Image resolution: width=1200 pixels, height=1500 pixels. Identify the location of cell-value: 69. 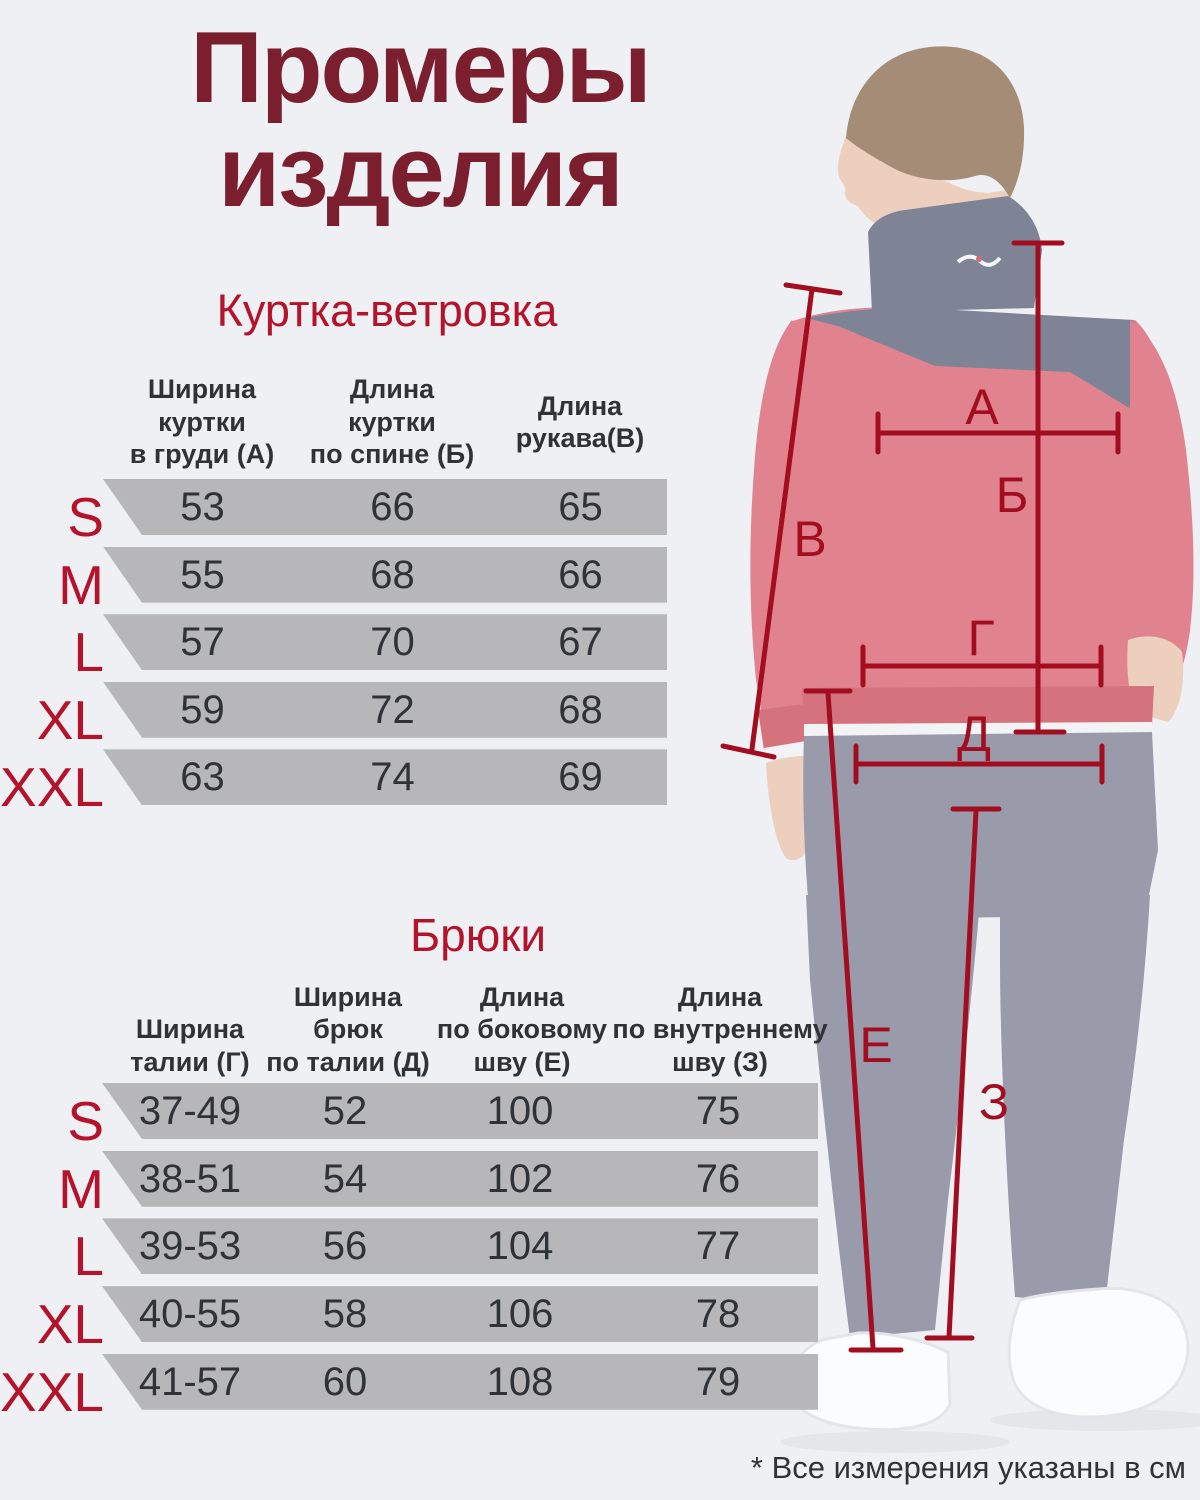
(580, 777).